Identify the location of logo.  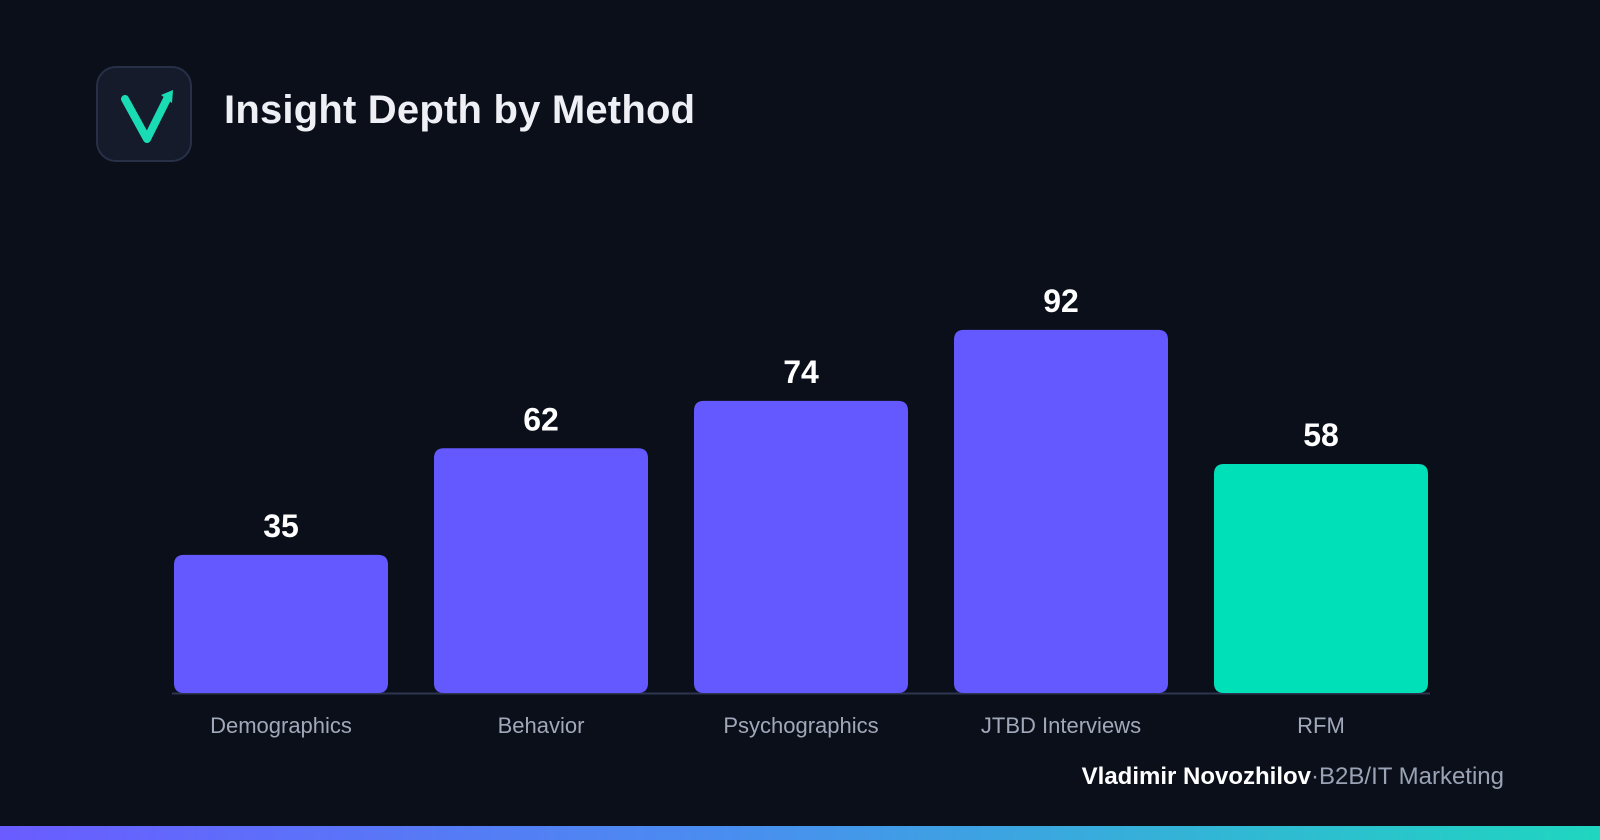
(144, 114).